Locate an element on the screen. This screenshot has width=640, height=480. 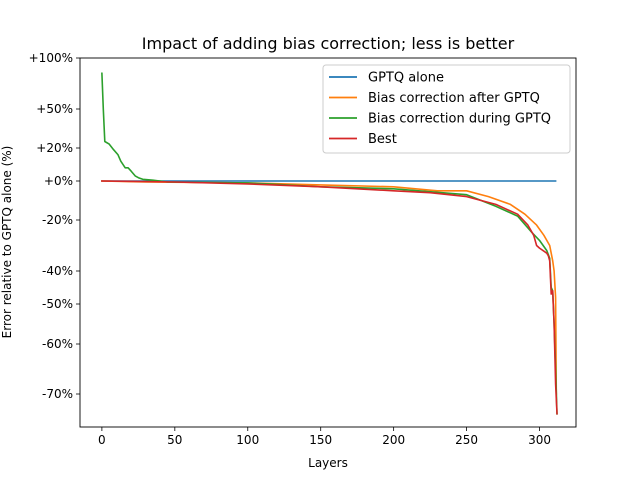
y-tick-label: +20% is located at coordinates (54, 148).